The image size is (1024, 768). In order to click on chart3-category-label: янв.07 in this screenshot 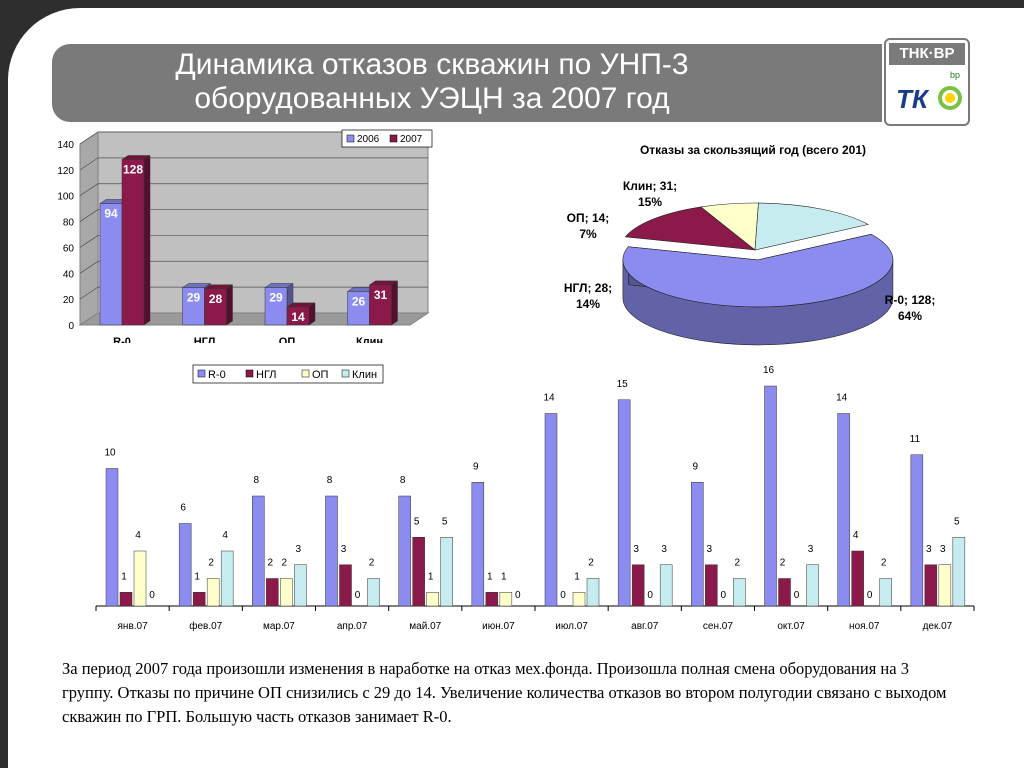, I will do `click(133, 626)`.